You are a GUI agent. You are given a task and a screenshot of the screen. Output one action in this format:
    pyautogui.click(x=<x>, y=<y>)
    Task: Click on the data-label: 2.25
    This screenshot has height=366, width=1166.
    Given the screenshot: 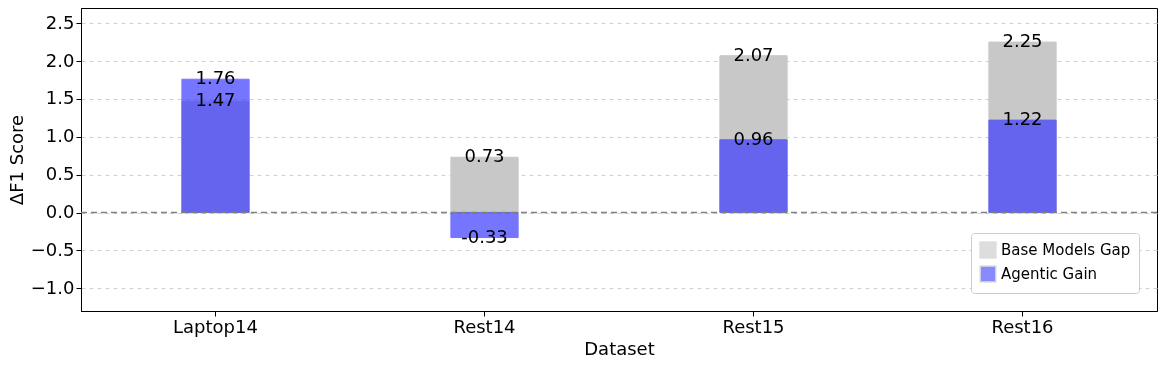 What is the action you would take?
    pyautogui.click(x=1022, y=41)
    